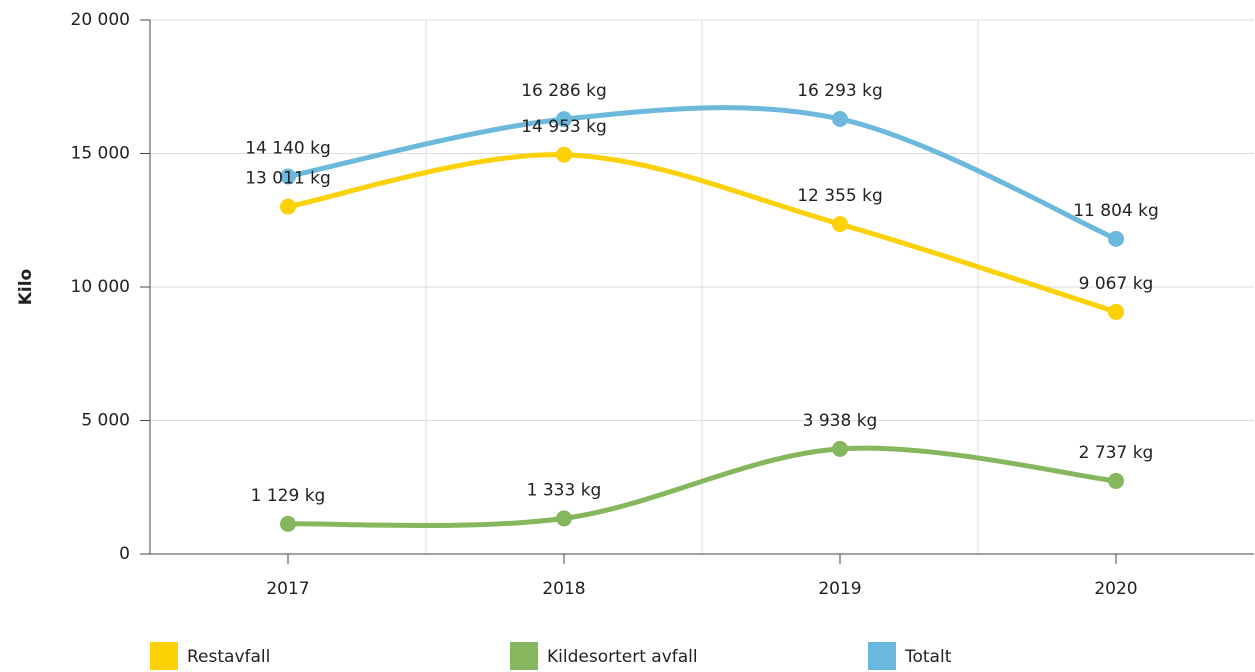  I want to click on data-label: 16 286 kg, so click(564, 91).